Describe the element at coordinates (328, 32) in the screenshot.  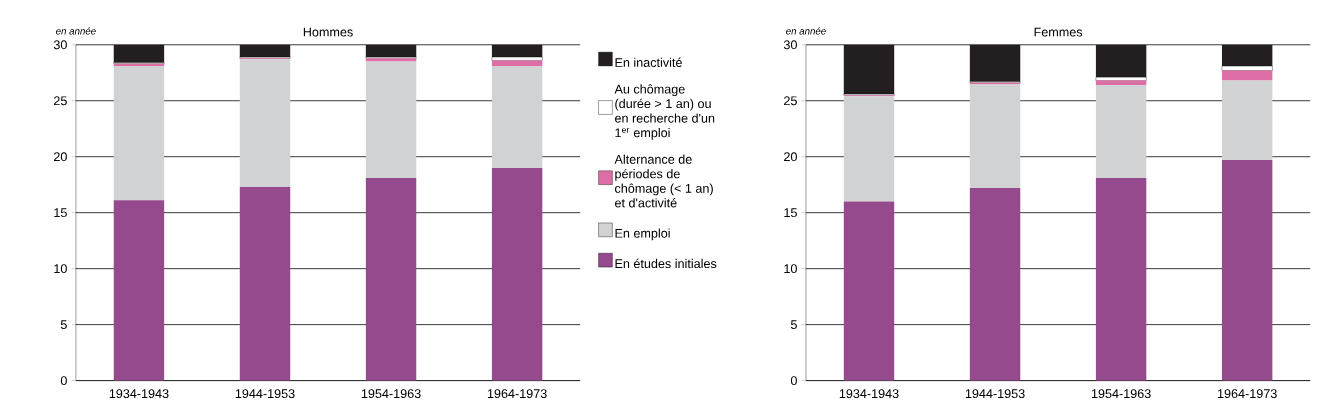
I see `chart-title: Hommes` at that location.